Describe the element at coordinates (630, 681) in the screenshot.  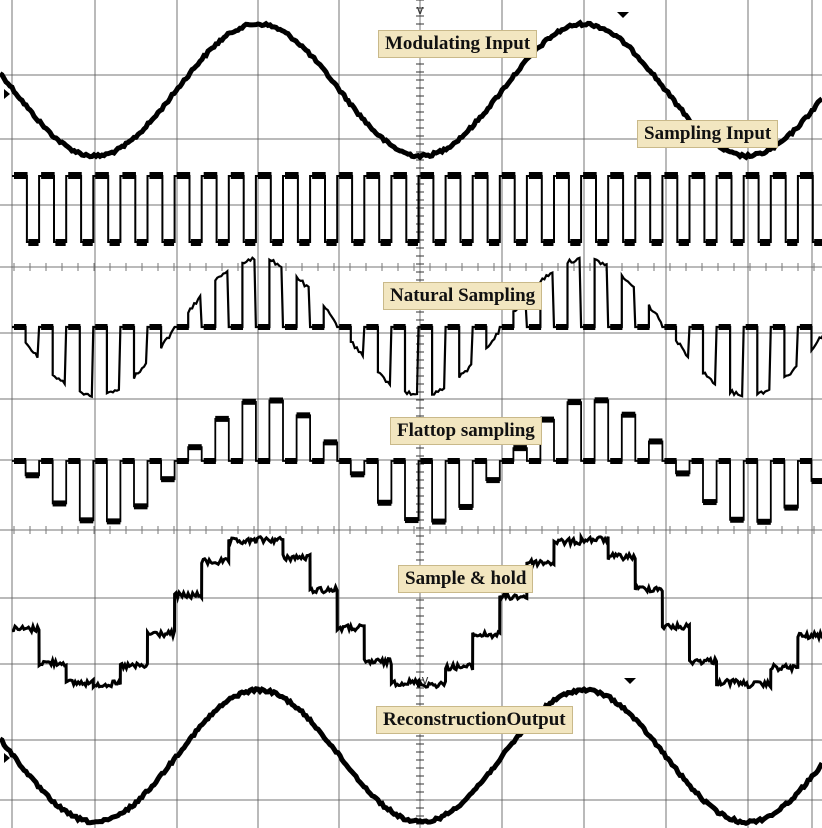
I see `trigger-marker-bottom` at that location.